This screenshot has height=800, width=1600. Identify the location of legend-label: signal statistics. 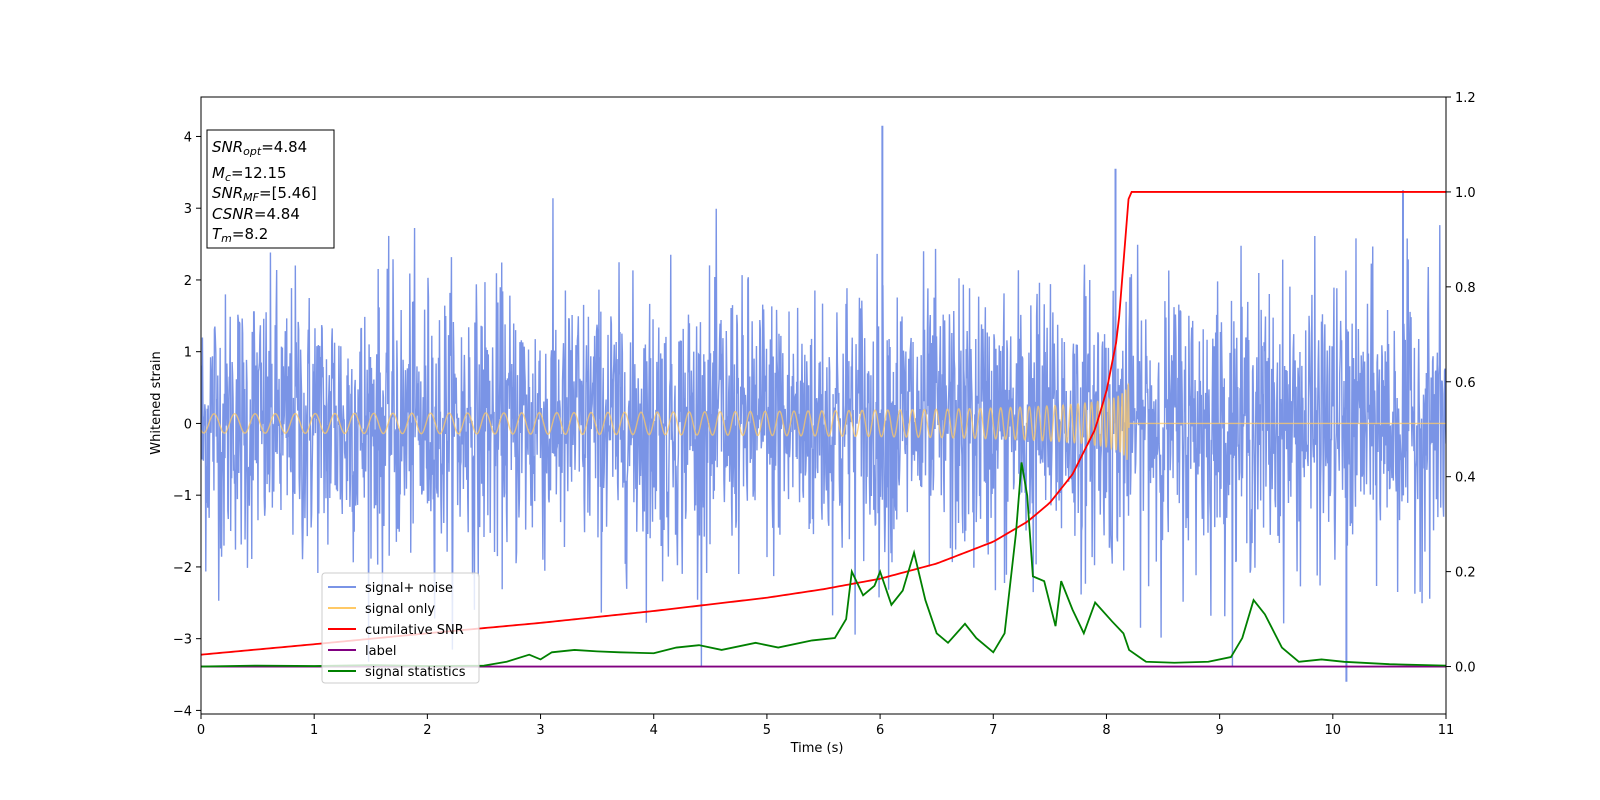
(415, 672).